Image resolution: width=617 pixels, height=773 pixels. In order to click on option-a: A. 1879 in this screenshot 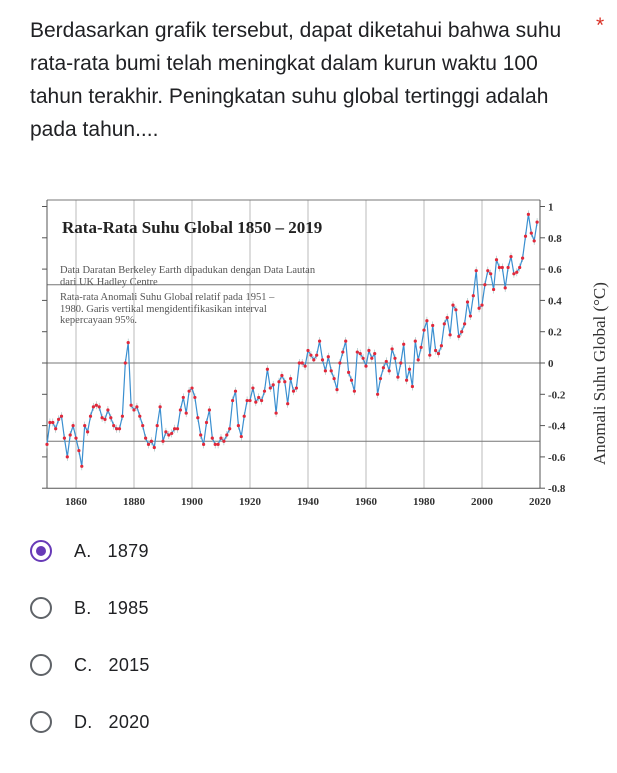, I will do `click(89, 551)`.